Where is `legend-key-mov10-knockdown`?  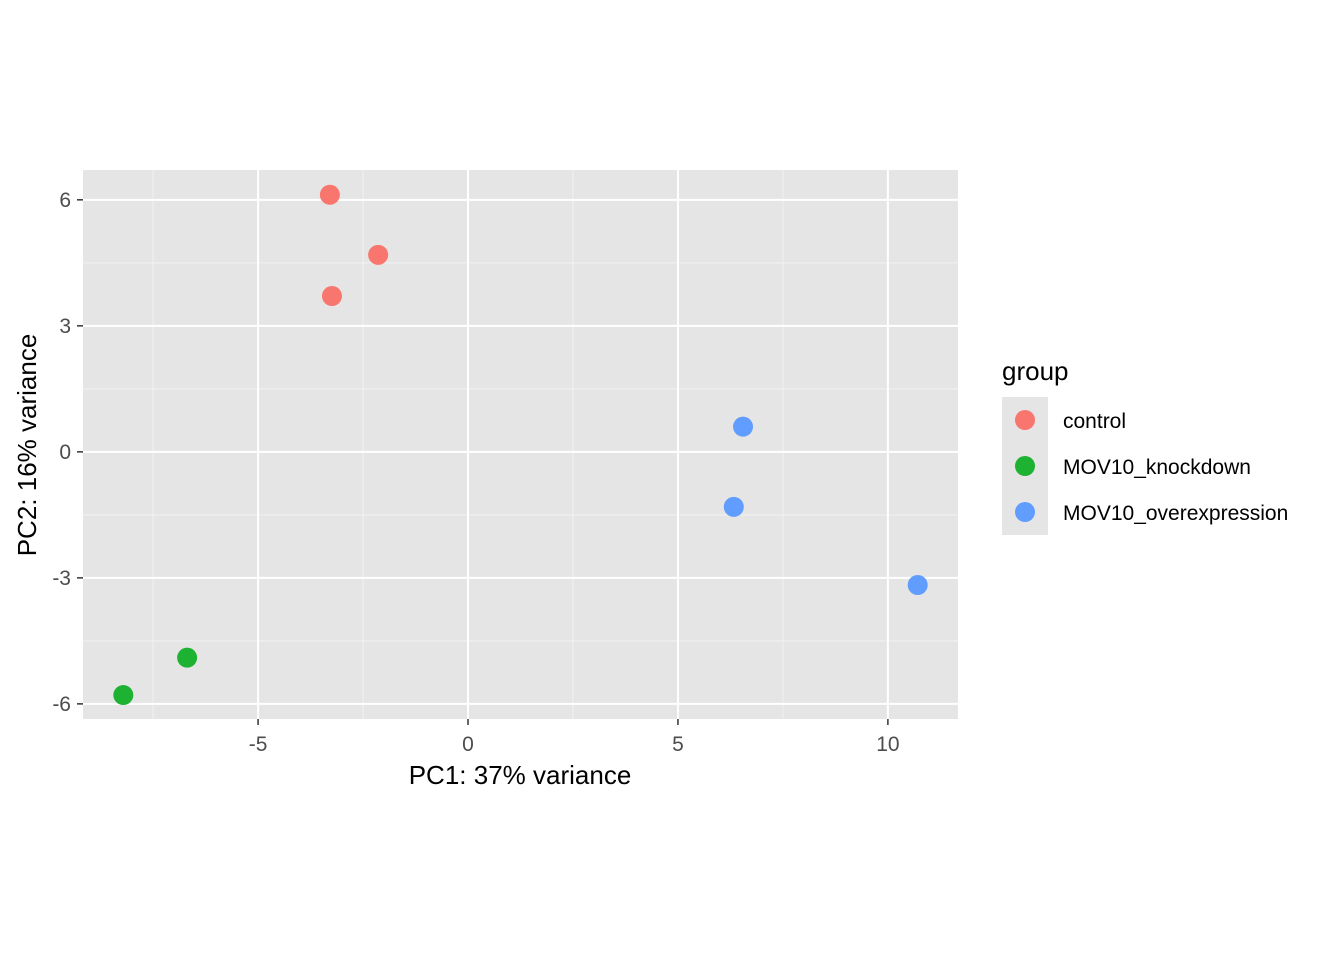
legend-key-mov10-knockdown is located at coordinates (1025, 466).